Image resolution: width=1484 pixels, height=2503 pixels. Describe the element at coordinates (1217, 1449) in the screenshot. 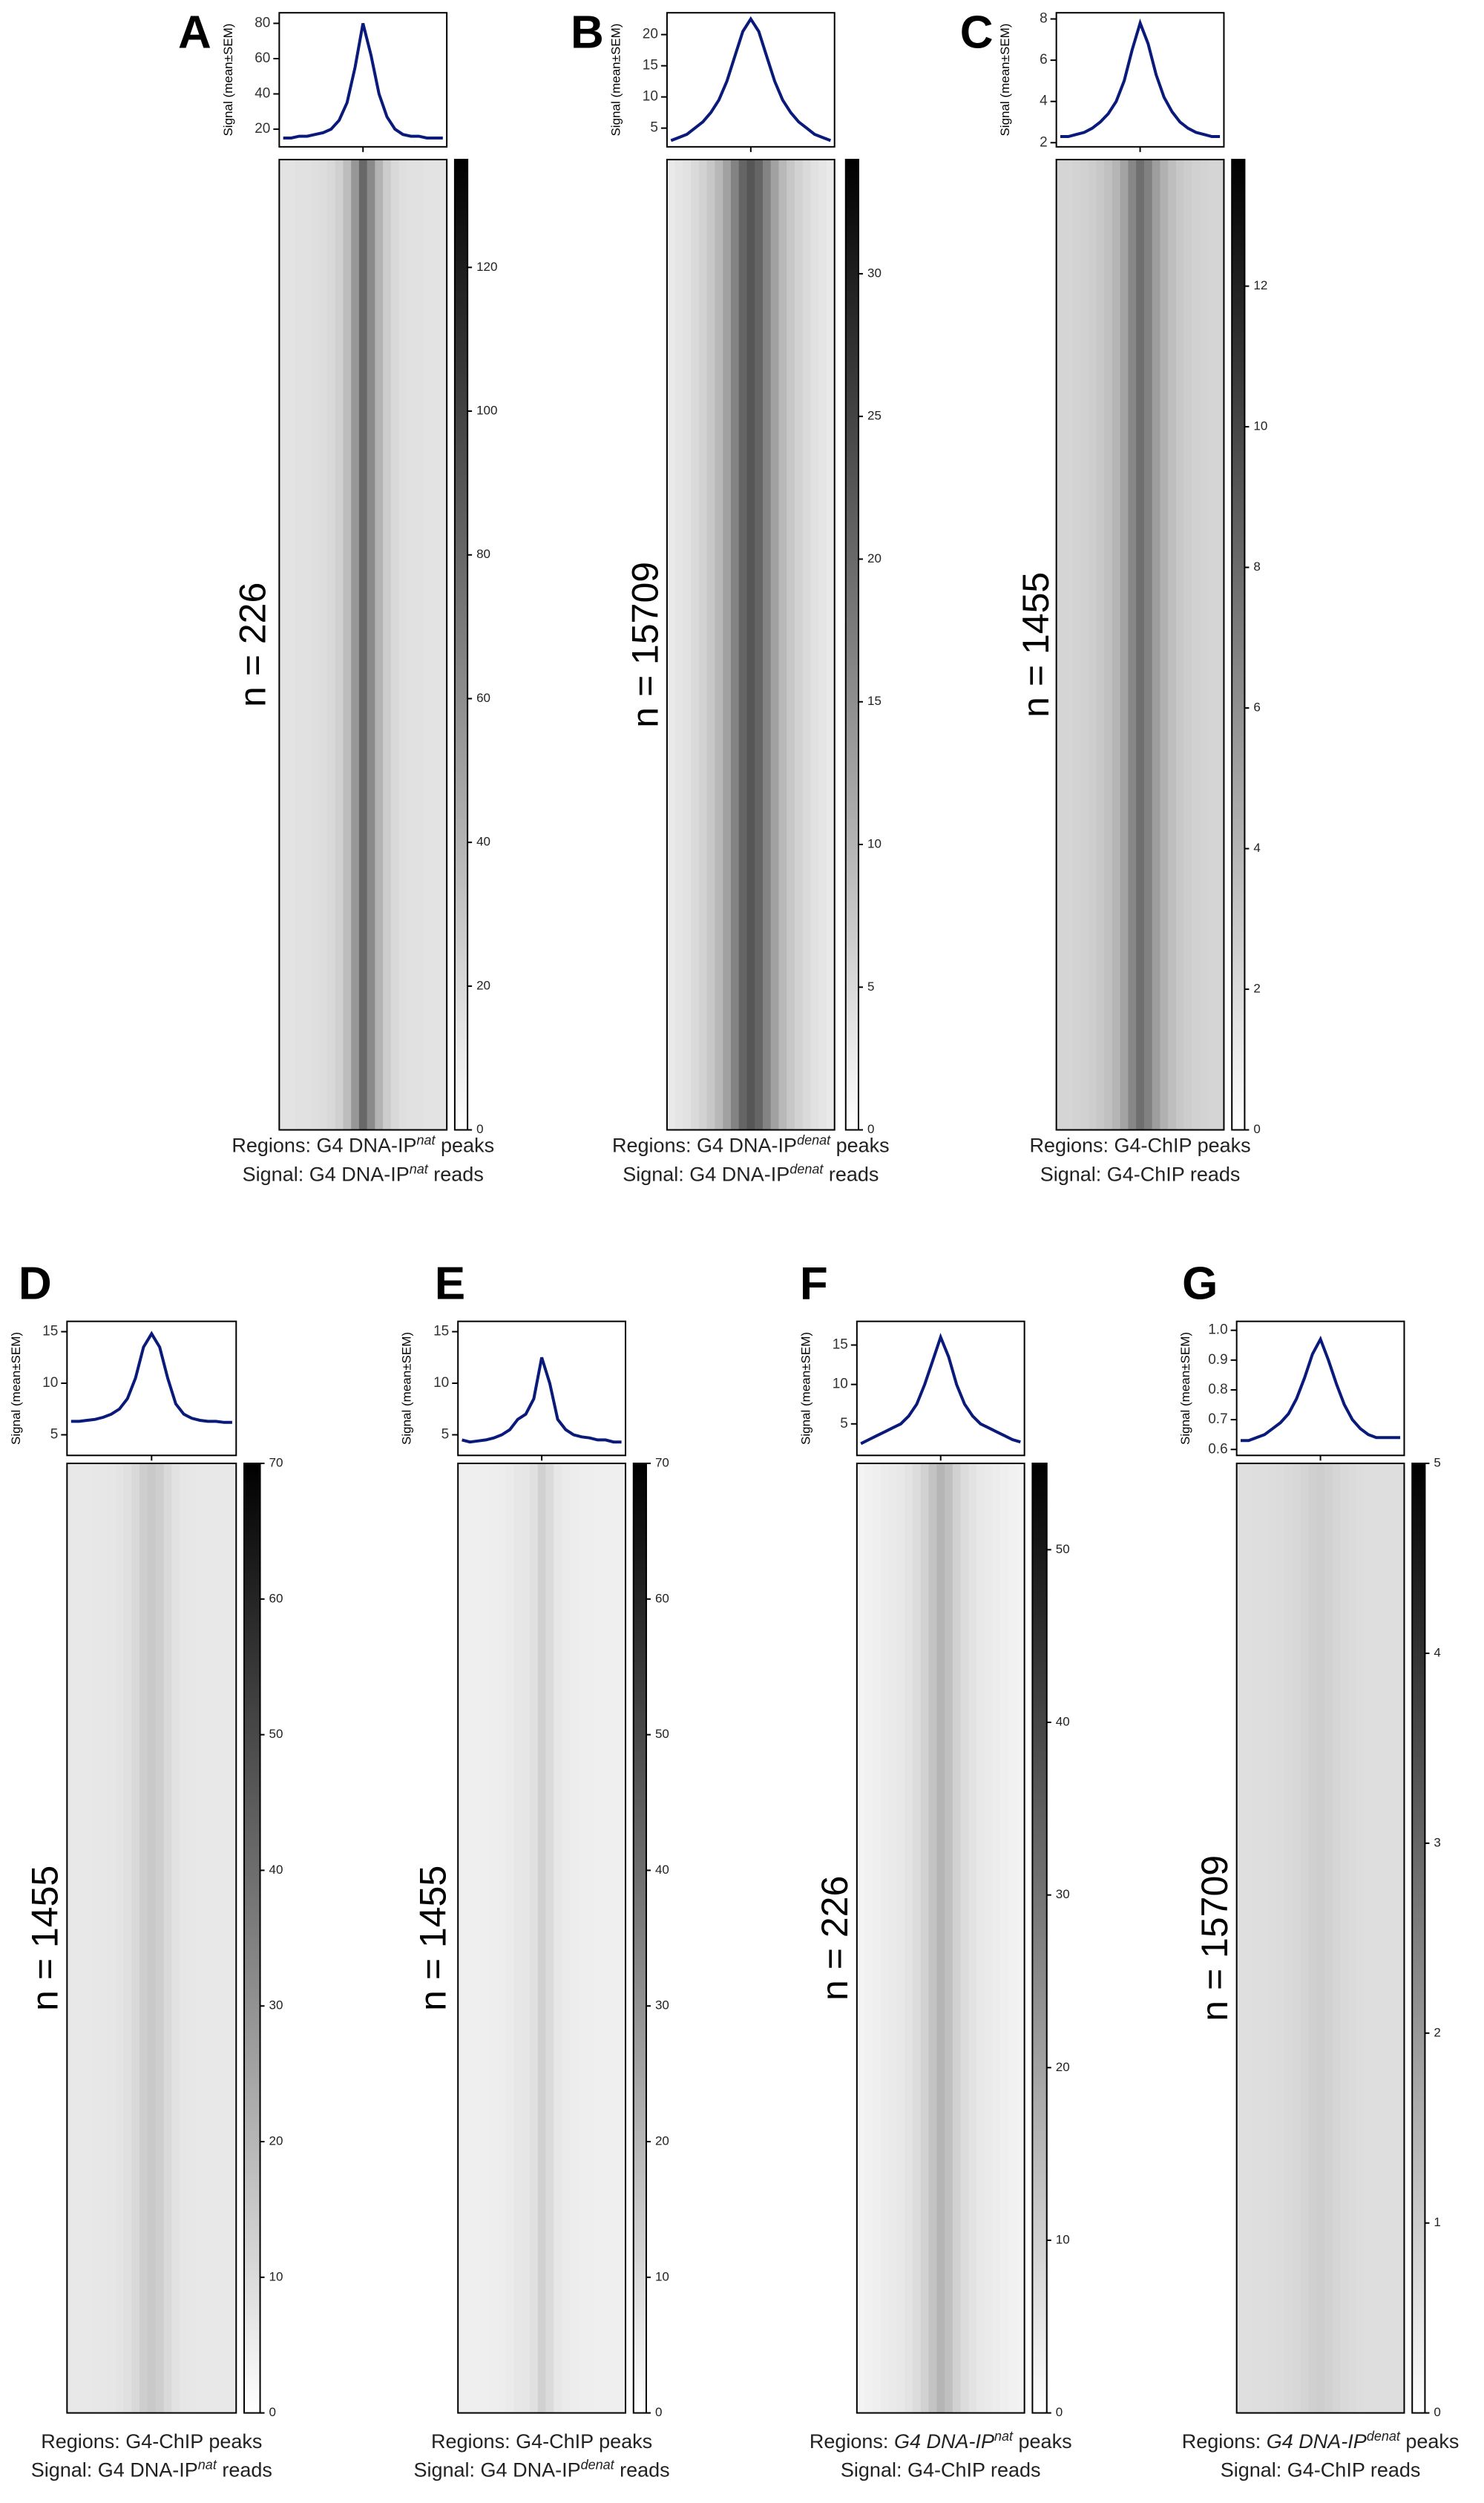

I see `y-tick-label: 0.6` at that location.